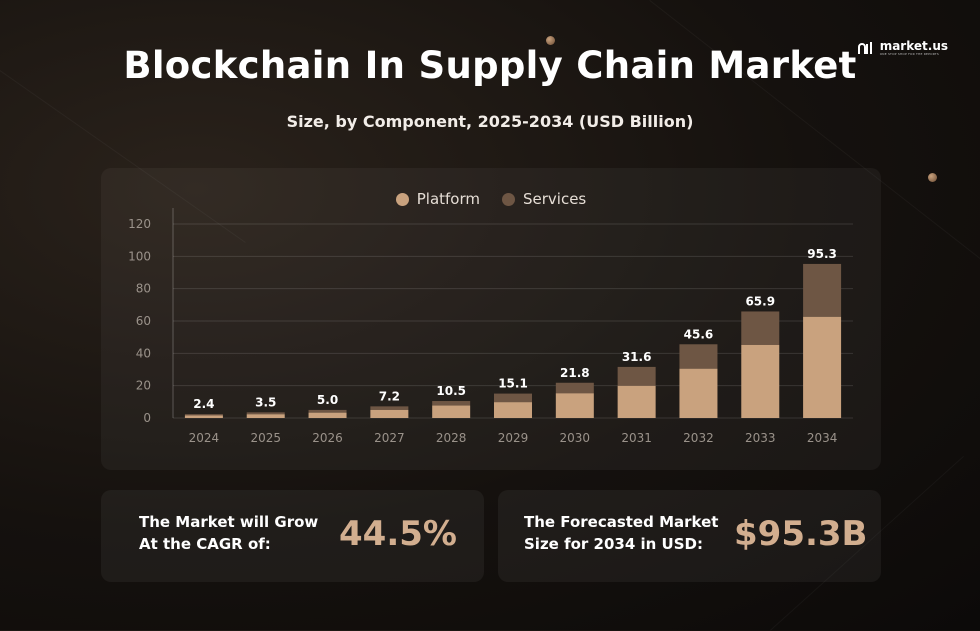  What do you see at coordinates (760, 328) in the screenshot?
I see `bar-services-2033` at bounding box center [760, 328].